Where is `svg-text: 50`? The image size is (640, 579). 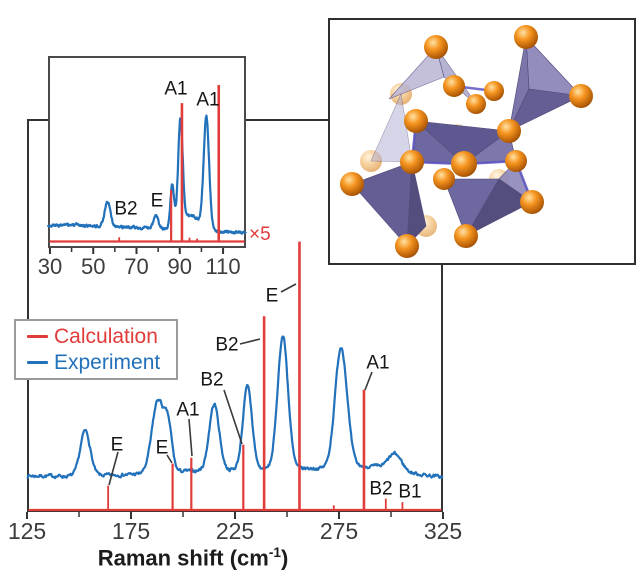 svg-text: 50 is located at coordinates (93, 266).